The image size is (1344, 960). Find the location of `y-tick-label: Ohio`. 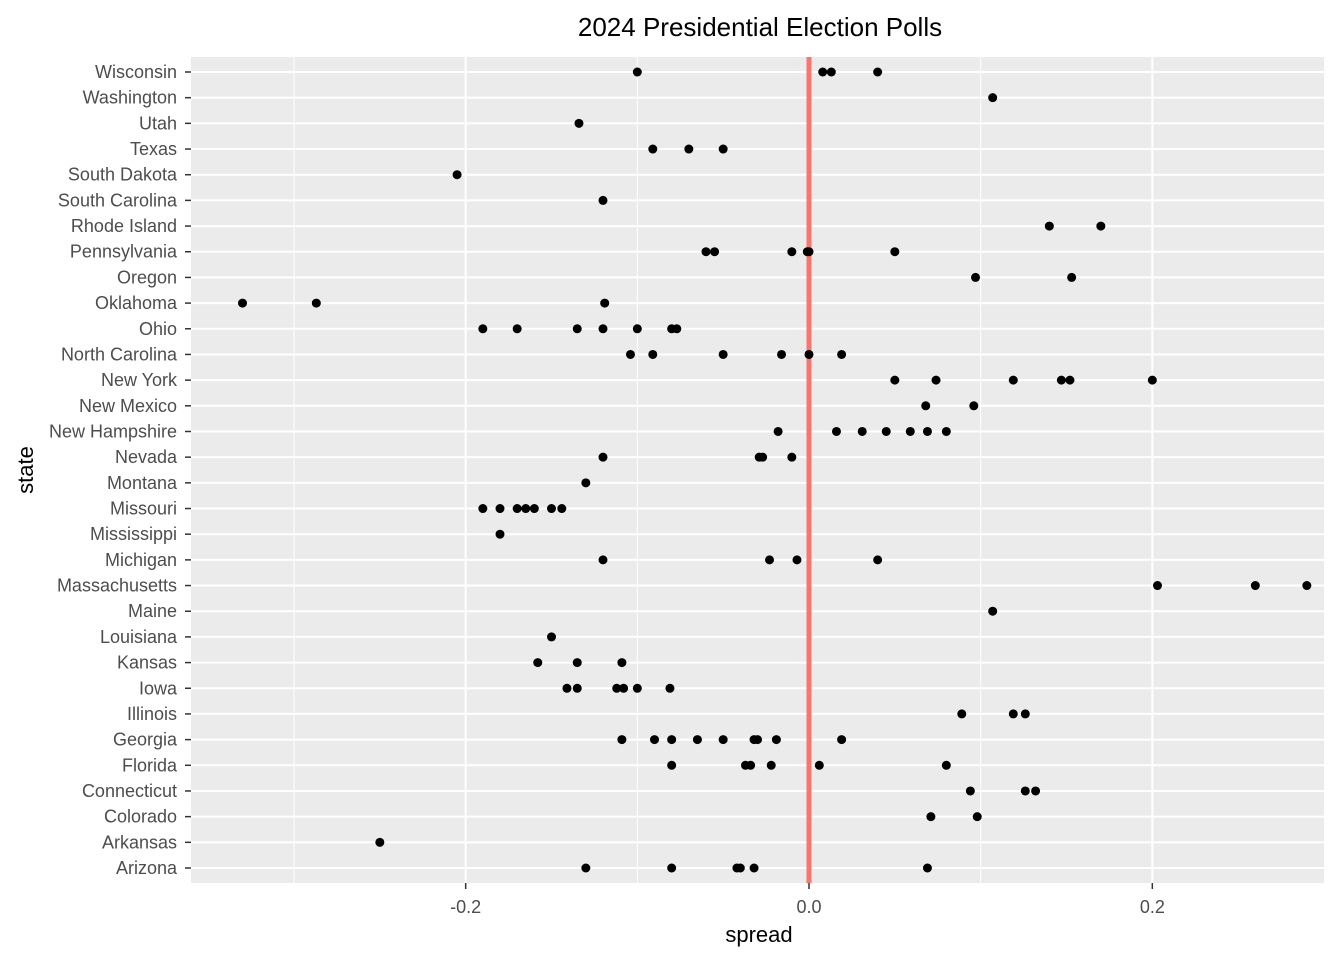

y-tick-label: Ohio is located at coordinates (158, 329).